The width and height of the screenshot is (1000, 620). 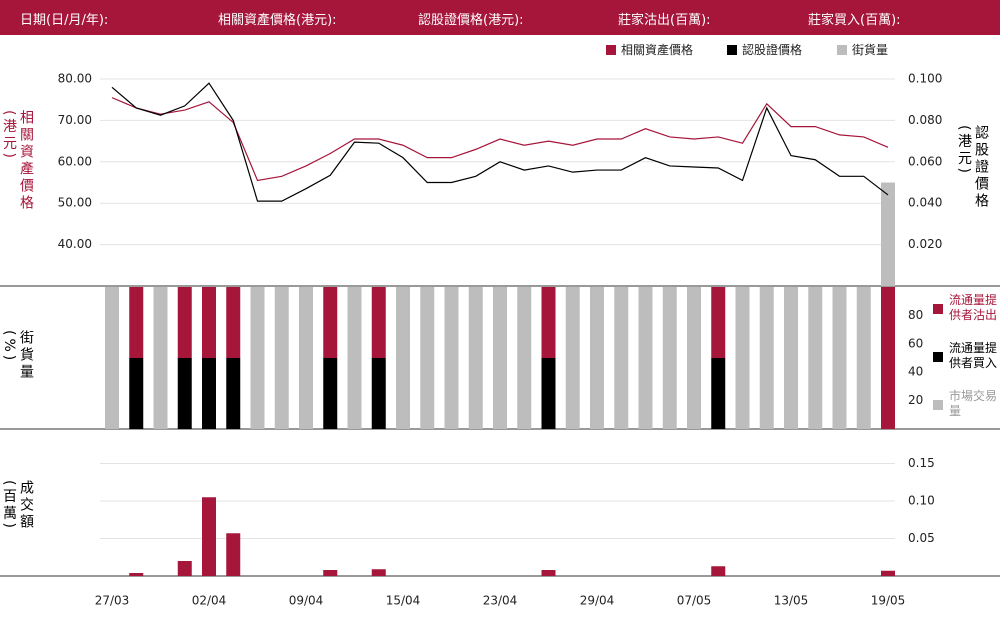 What do you see at coordinates (664, 20) in the screenshot?
I see `header-label: 莊家沽出(百萬):` at bounding box center [664, 20].